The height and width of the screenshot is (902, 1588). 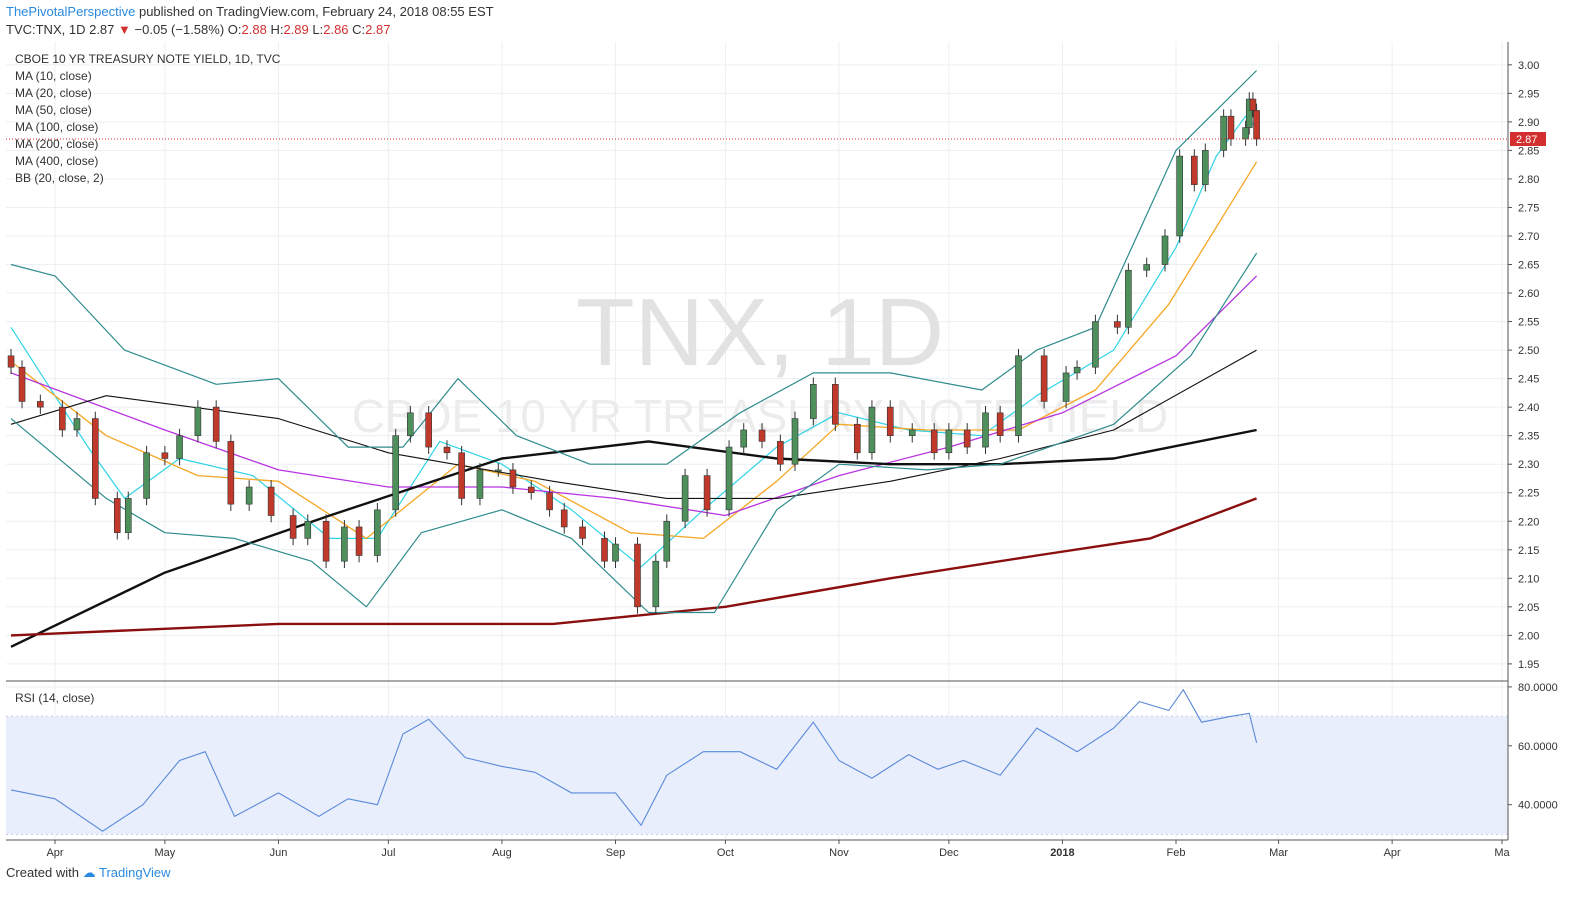 I want to click on y-tick-label: 2.10, so click(x=1528, y=579).